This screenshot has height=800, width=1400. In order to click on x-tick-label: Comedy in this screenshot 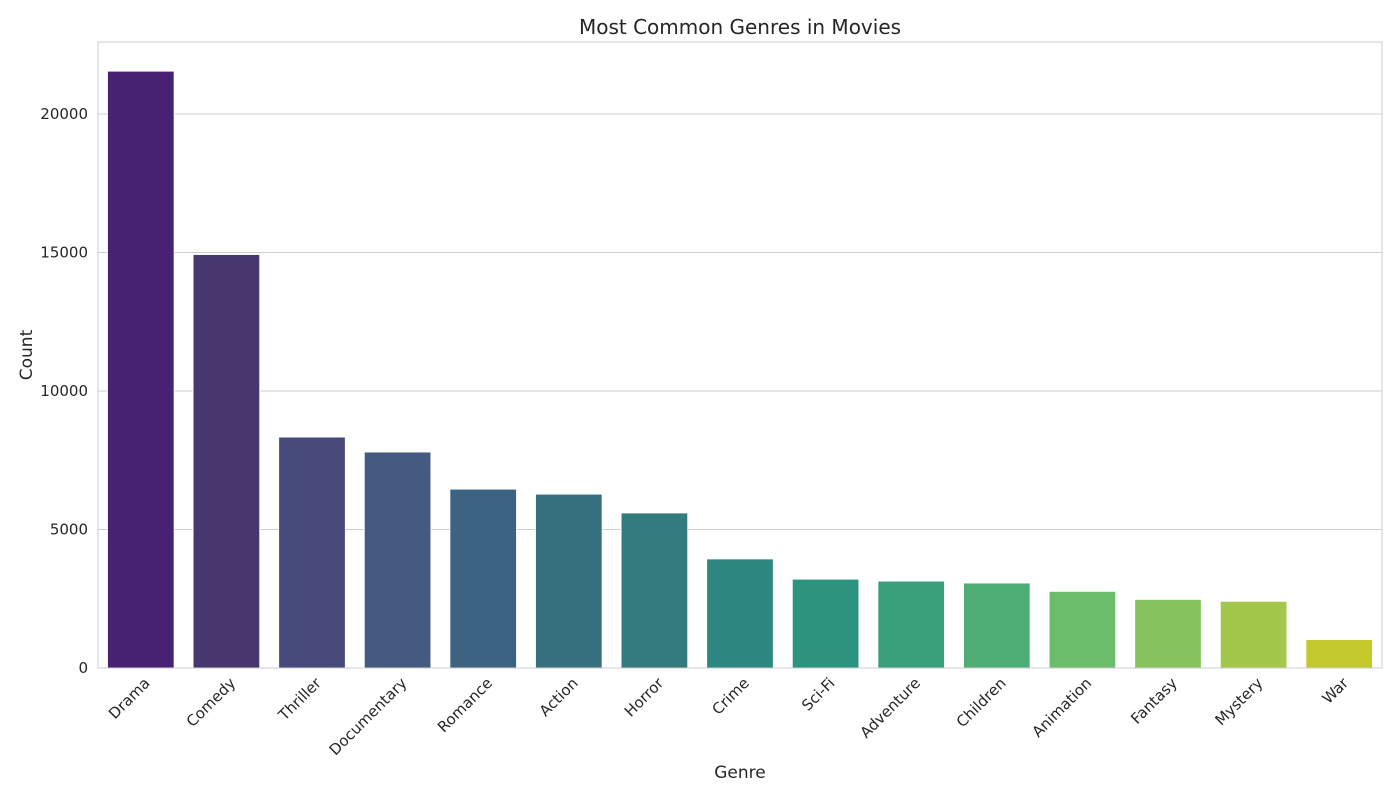, I will do `click(211, 702)`.